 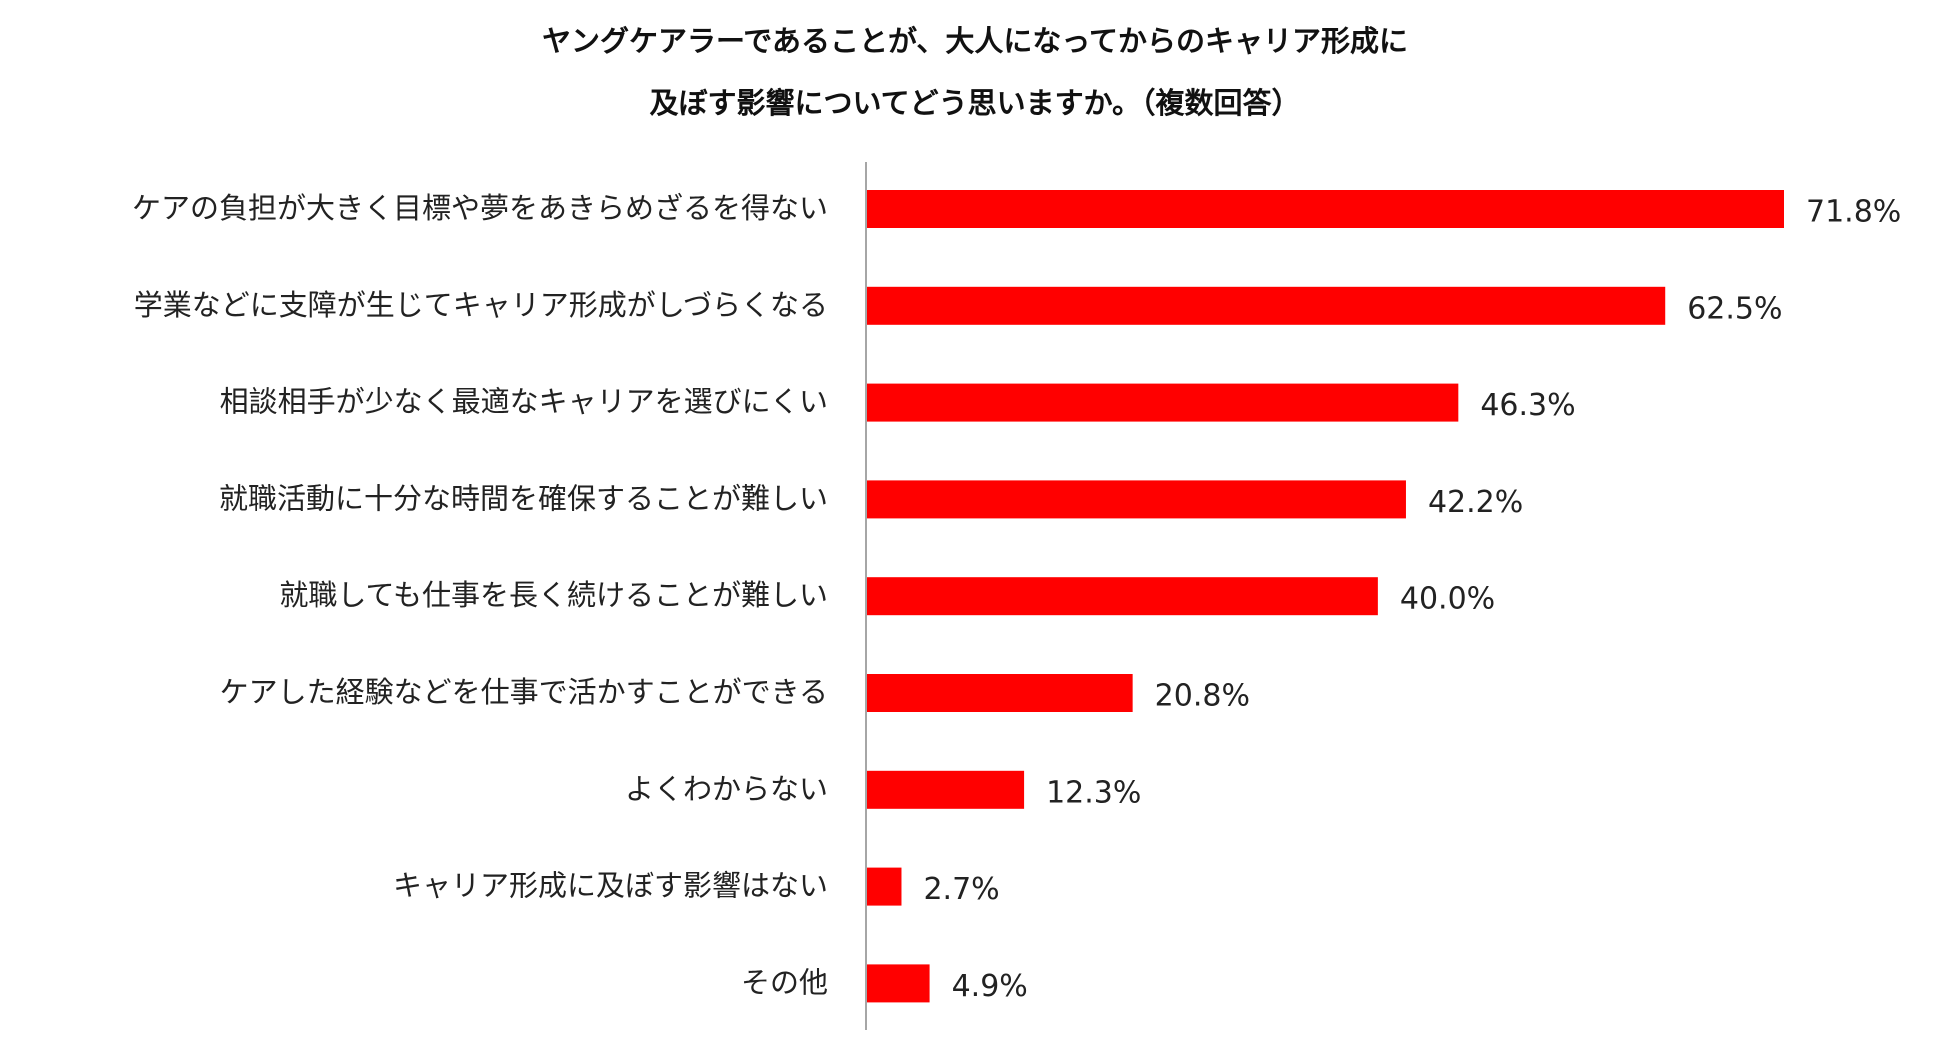 I want to click on category-label: その他, so click(x=784, y=982).